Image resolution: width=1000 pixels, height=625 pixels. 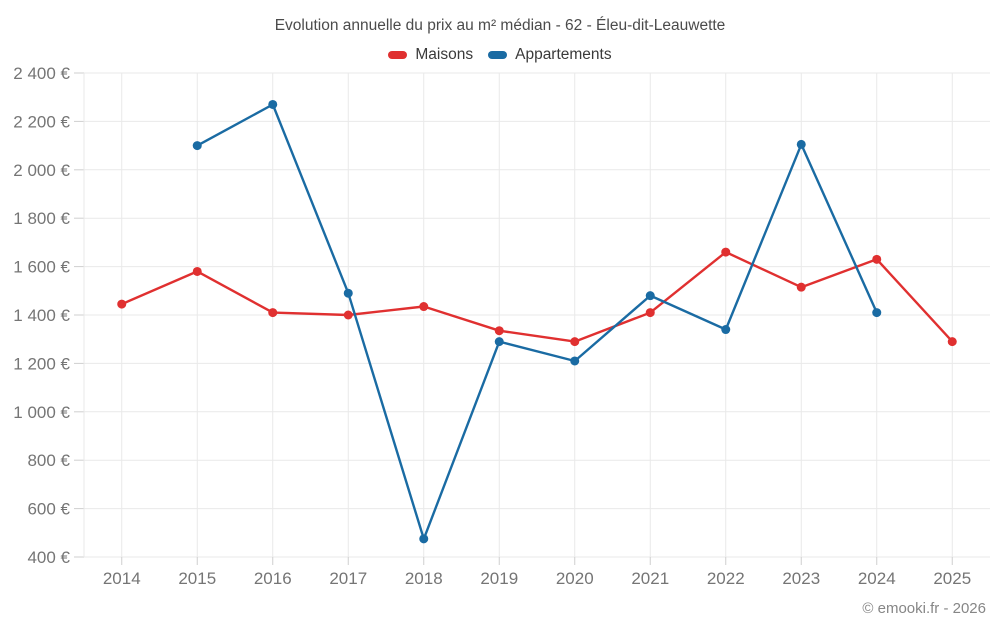 What do you see at coordinates (48, 460) in the screenshot?
I see `y-axis-label: 800 €` at bounding box center [48, 460].